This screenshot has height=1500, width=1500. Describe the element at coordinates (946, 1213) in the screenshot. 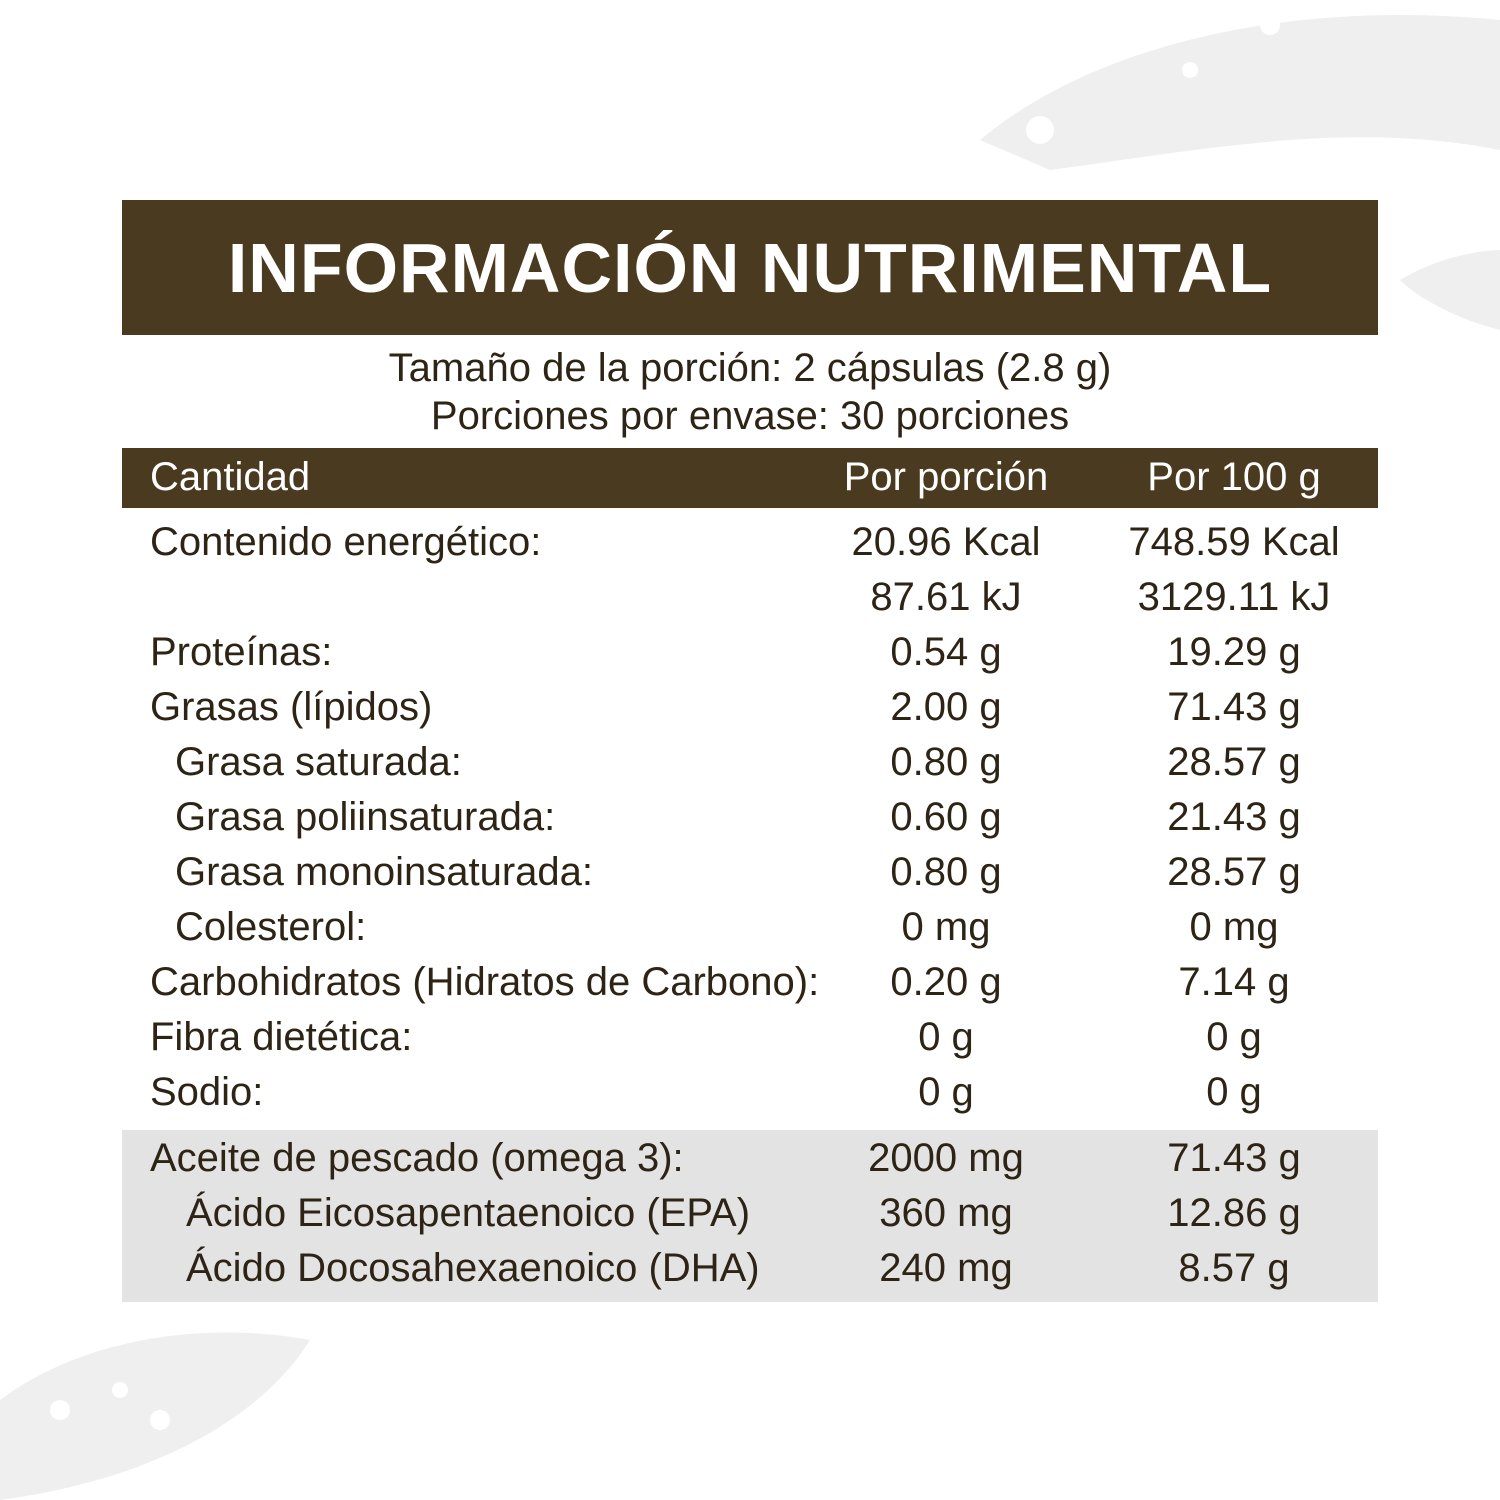

I see `per-portion-value: 360 mg` at that location.